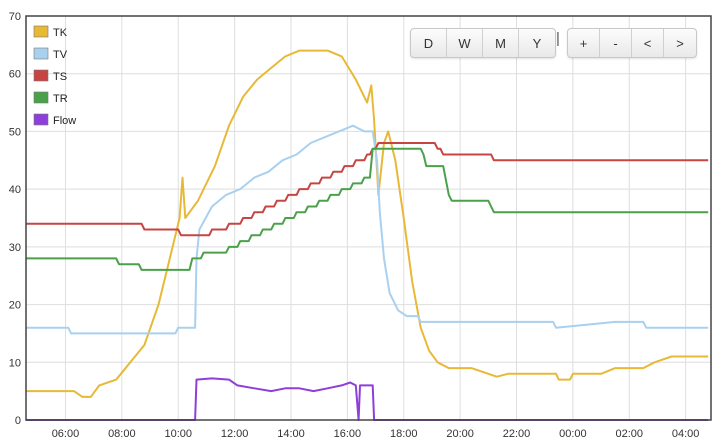  Describe the element at coordinates (15, 363) in the screenshot. I see `y-tick-label: 10` at that location.